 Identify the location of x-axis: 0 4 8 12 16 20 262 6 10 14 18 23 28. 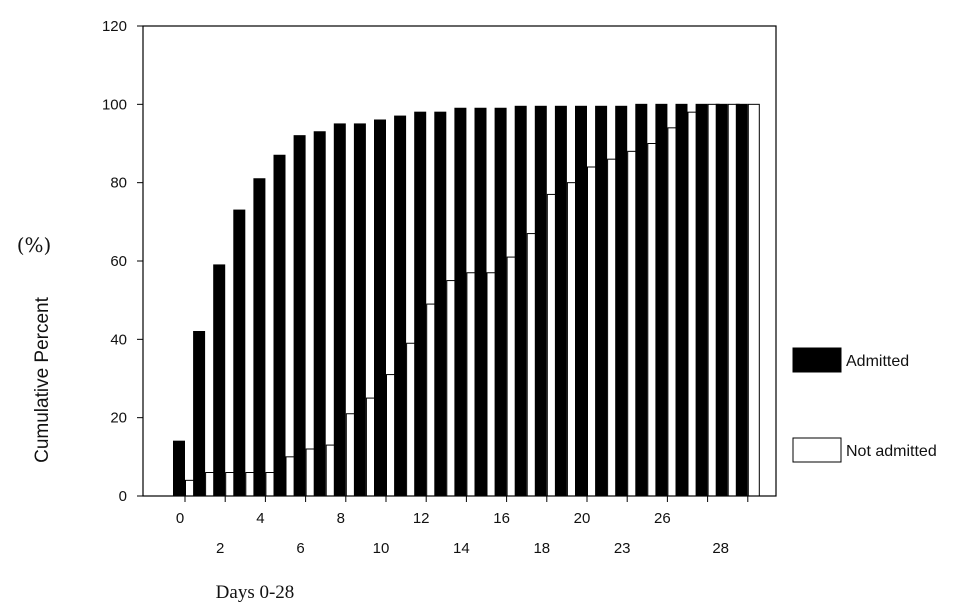
(462, 526).